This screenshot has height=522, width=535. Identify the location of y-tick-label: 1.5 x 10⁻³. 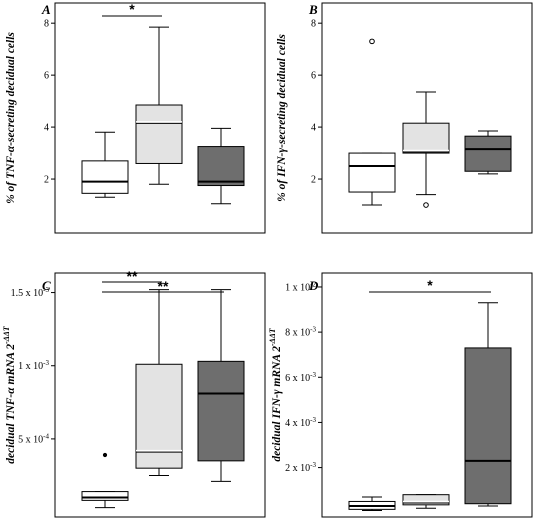
(30, 292).